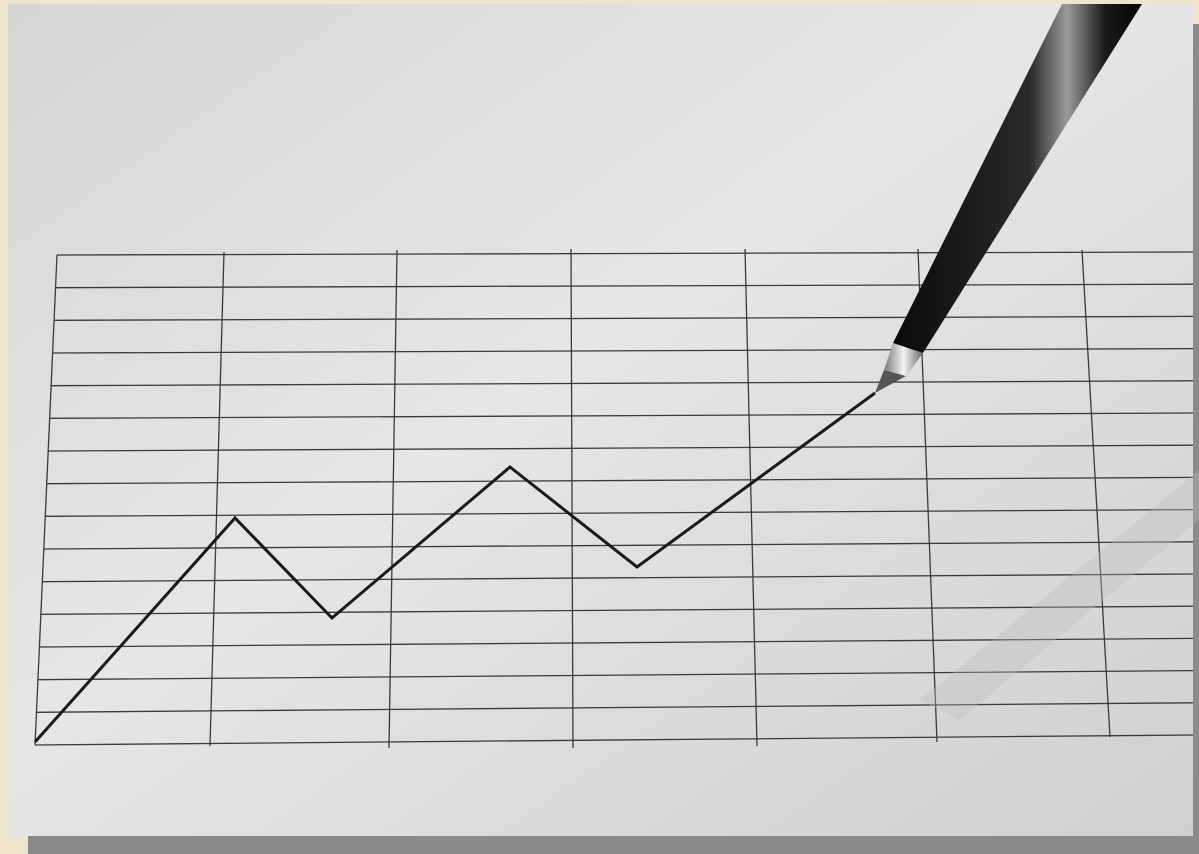  Describe the element at coordinates (890, 381) in the screenshot. I see `pen-tip` at that location.